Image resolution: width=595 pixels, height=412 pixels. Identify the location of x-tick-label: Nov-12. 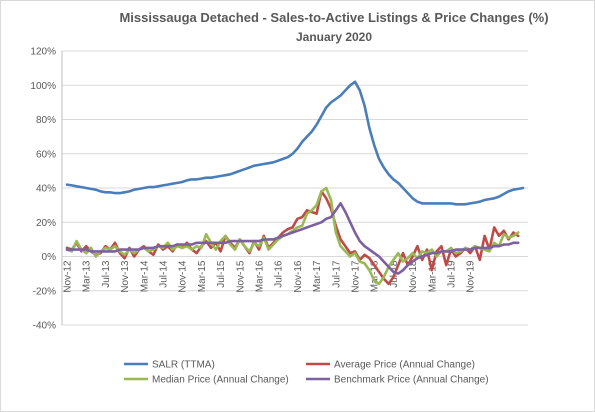
(68, 276).